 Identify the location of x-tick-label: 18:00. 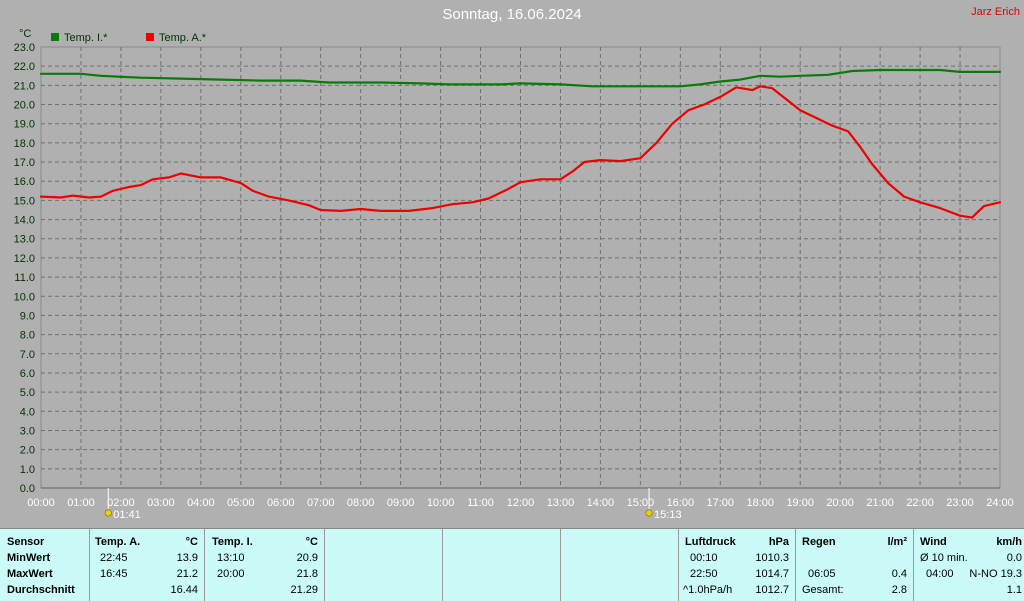
(760, 503).